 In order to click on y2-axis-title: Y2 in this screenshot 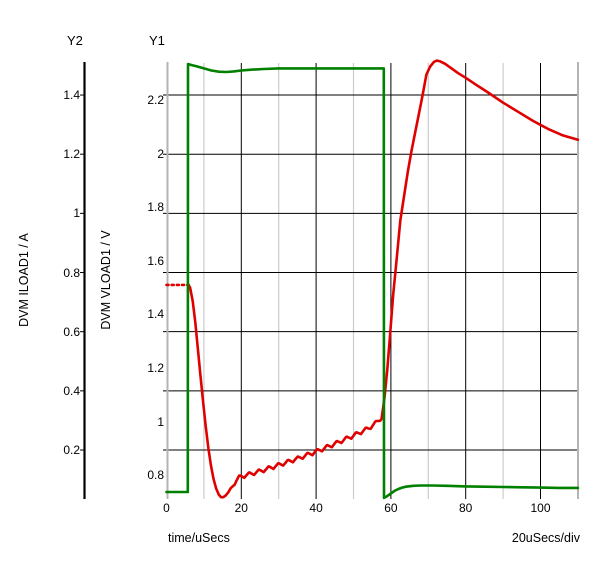, I will do `click(75, 40)`.